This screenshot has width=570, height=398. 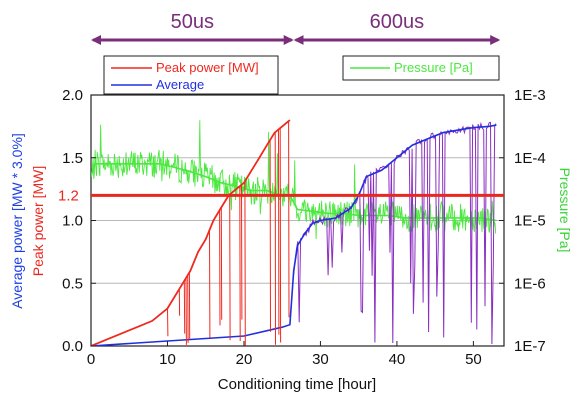 I want to click on x-axis-label: Conditioning time [hour], so click(x=297, y=384).